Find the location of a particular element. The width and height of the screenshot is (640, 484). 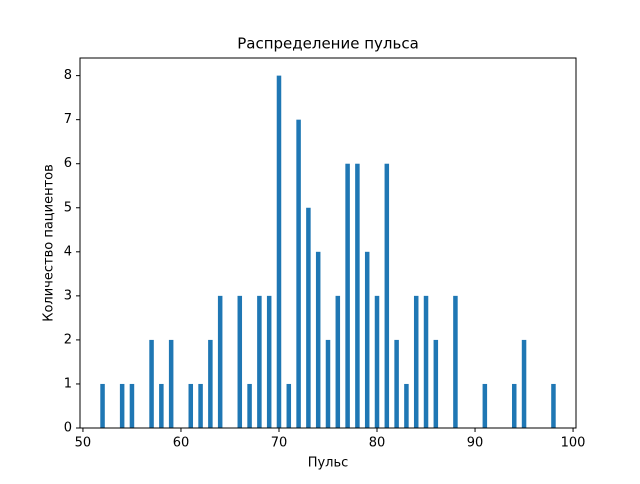

x-axis-label: Пульс is located at coordinates (328, 463).